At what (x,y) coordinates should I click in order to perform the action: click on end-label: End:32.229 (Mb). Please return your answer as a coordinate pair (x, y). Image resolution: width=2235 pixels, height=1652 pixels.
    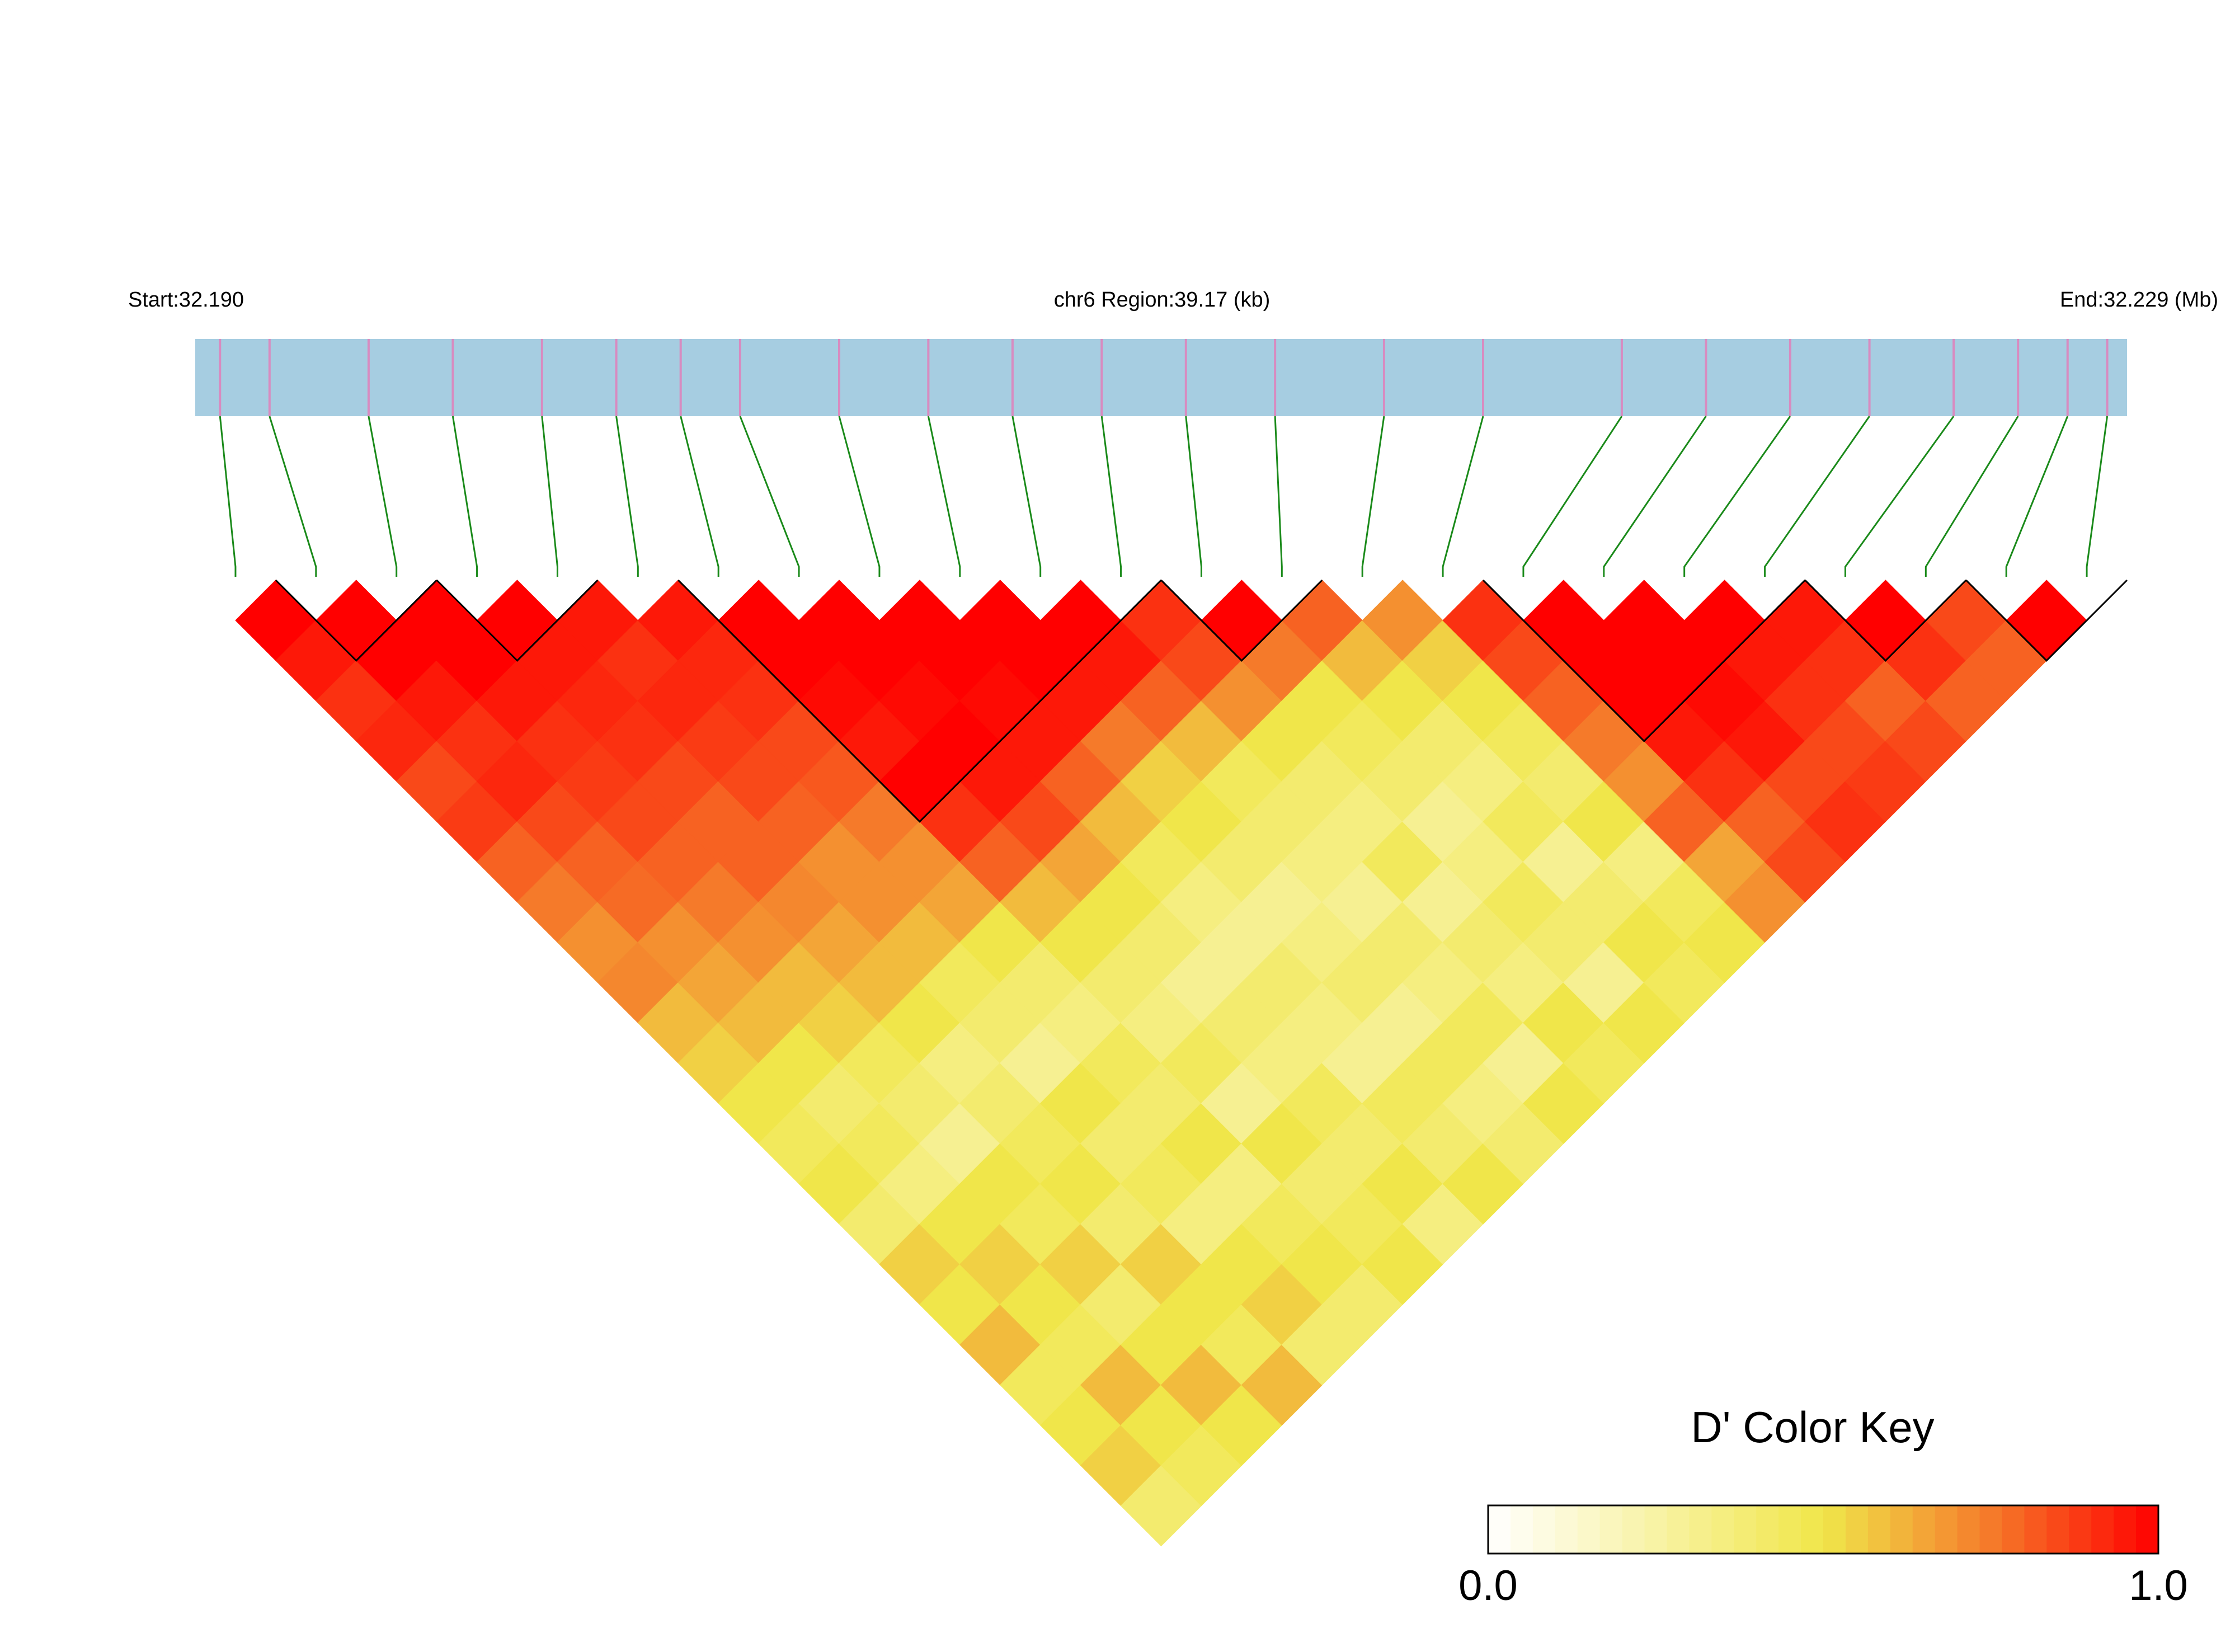
    Looking at the image, I should click on (2139, 300).